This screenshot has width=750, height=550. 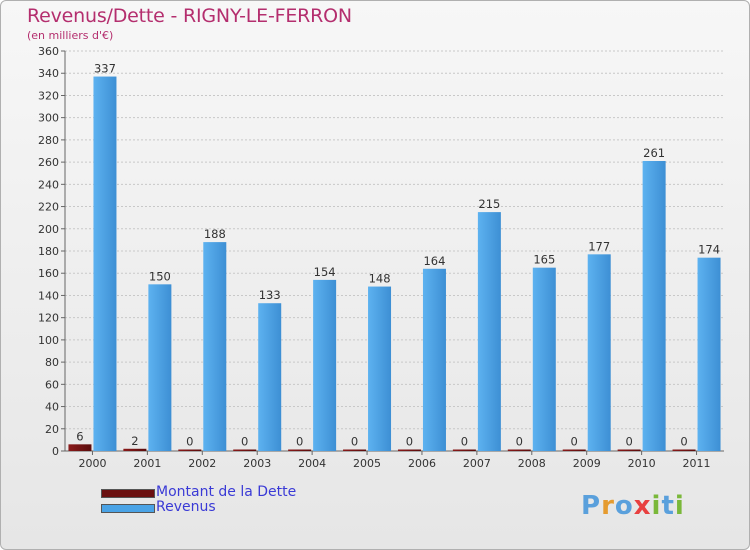 What do you see at coordinates (434, 359) in the screenshot?
I see `bar-revenue-2006` at bounding box center [434, 359].